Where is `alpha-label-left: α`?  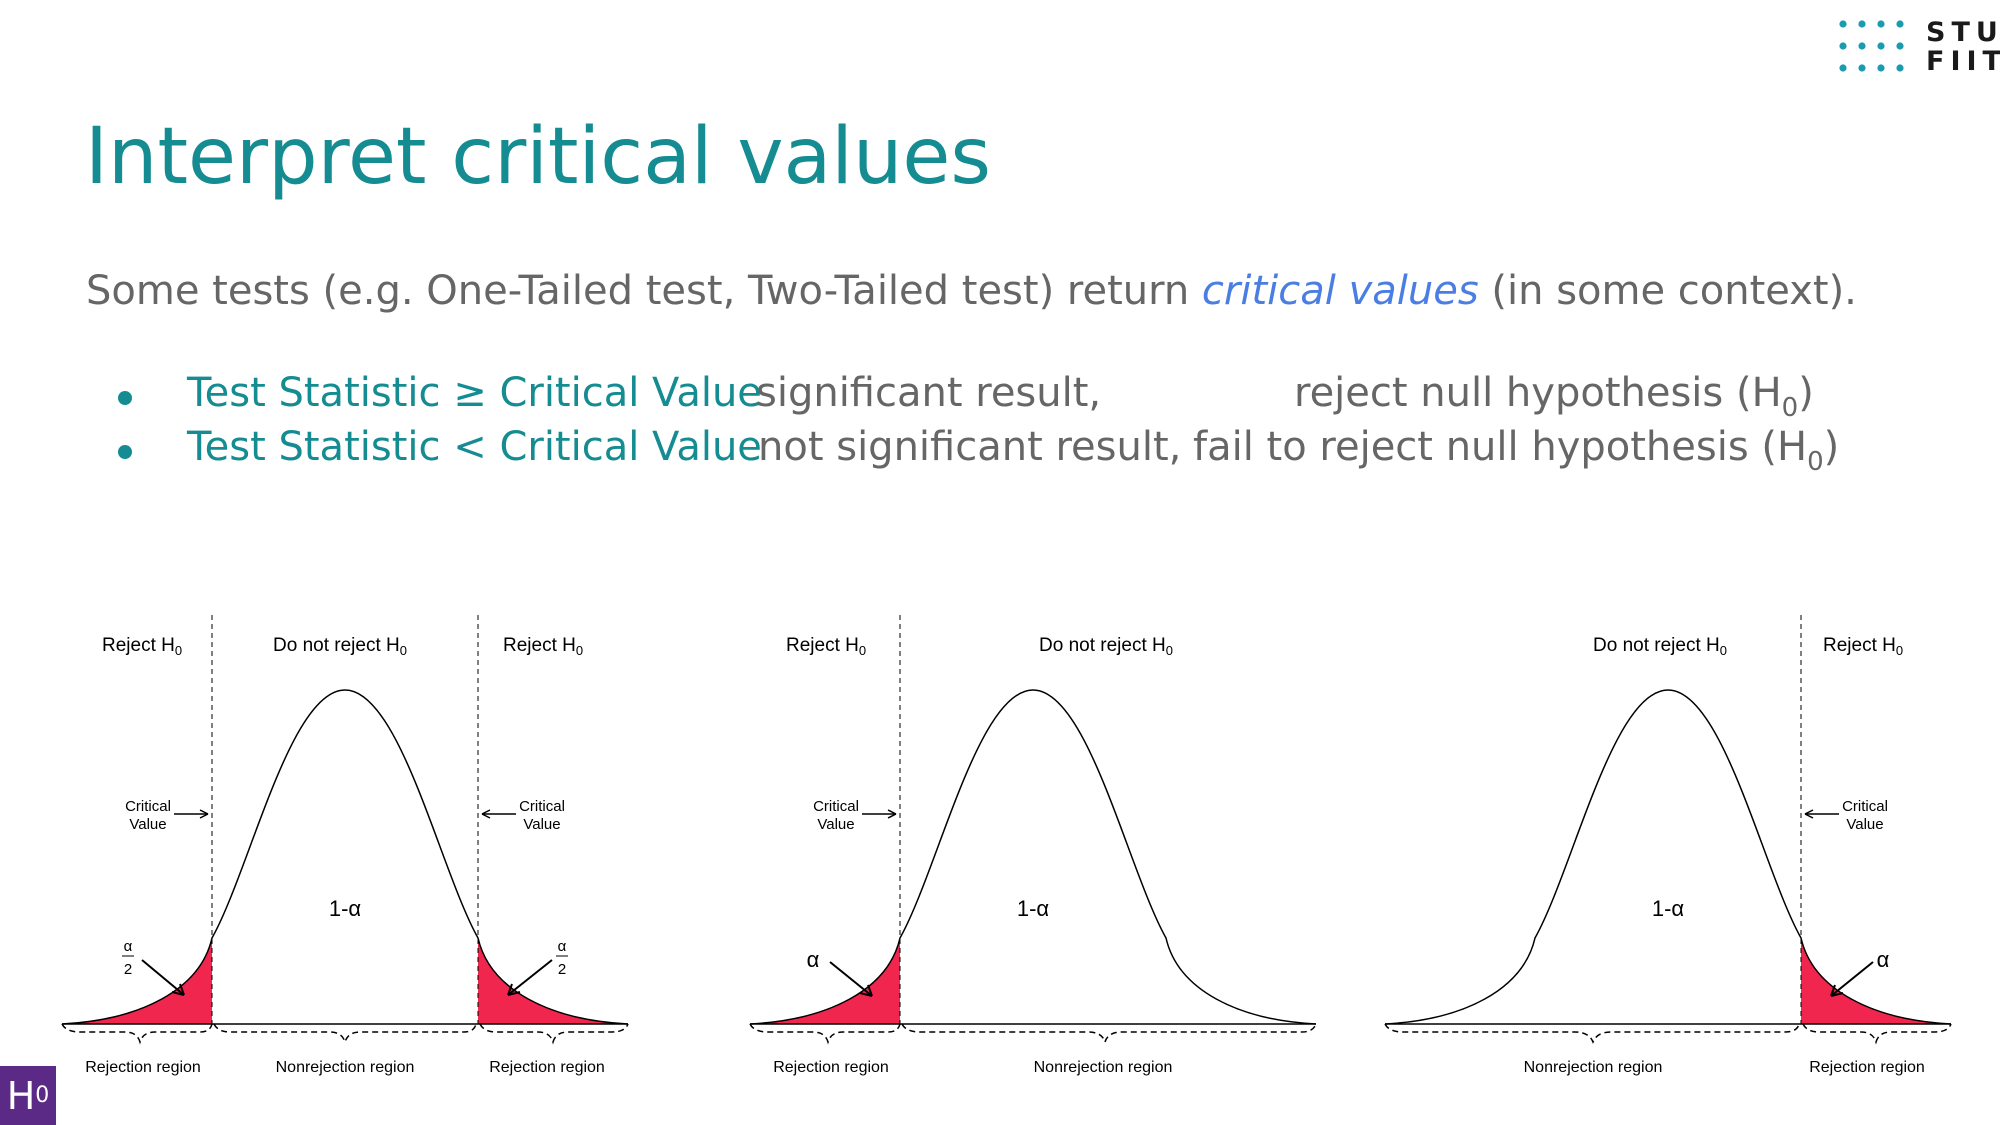
alpha-label-left: α is located at coordinates (813, 959).